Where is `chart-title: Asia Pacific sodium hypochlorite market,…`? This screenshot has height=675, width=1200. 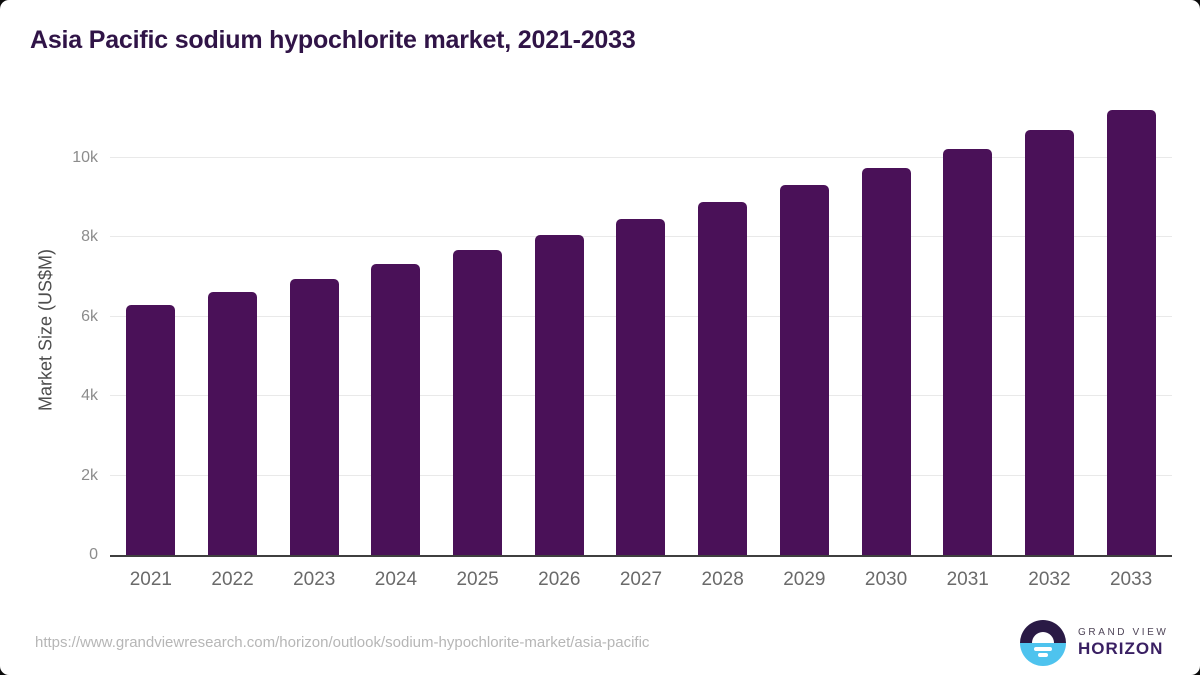
chart-title: Asia Pacific sodium hypochlorite market,… is located at coordinates (333, 40).